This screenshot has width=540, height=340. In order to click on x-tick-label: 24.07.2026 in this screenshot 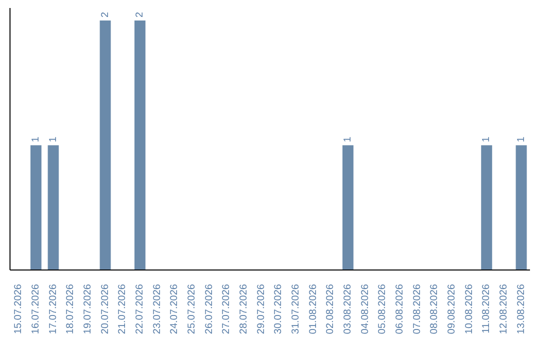, I will do `click(174, 309)`.